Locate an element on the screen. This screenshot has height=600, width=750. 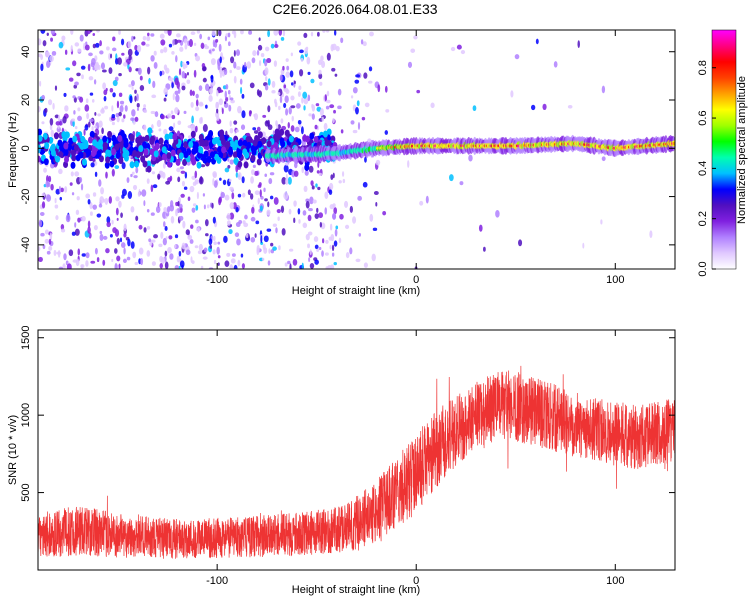
colorbar-gradient is located at coordinates (724, 149).